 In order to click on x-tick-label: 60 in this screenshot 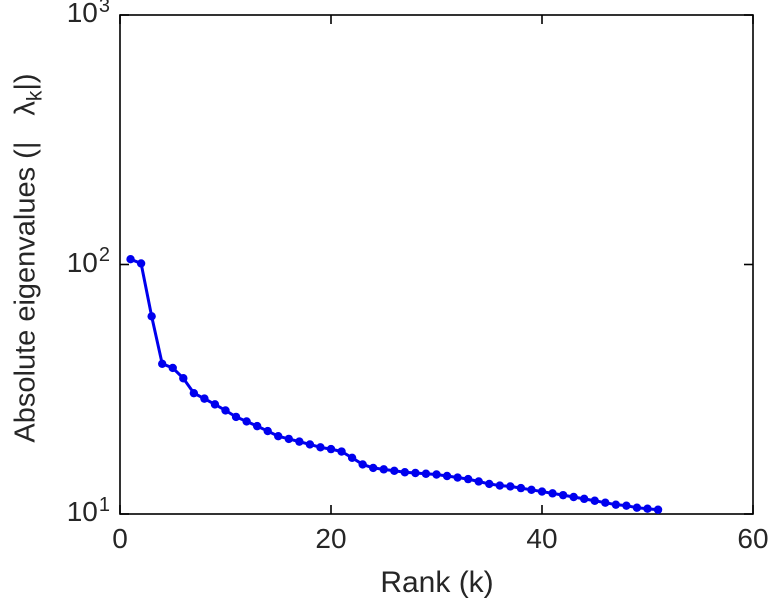, I will do `click(753, 538)`.